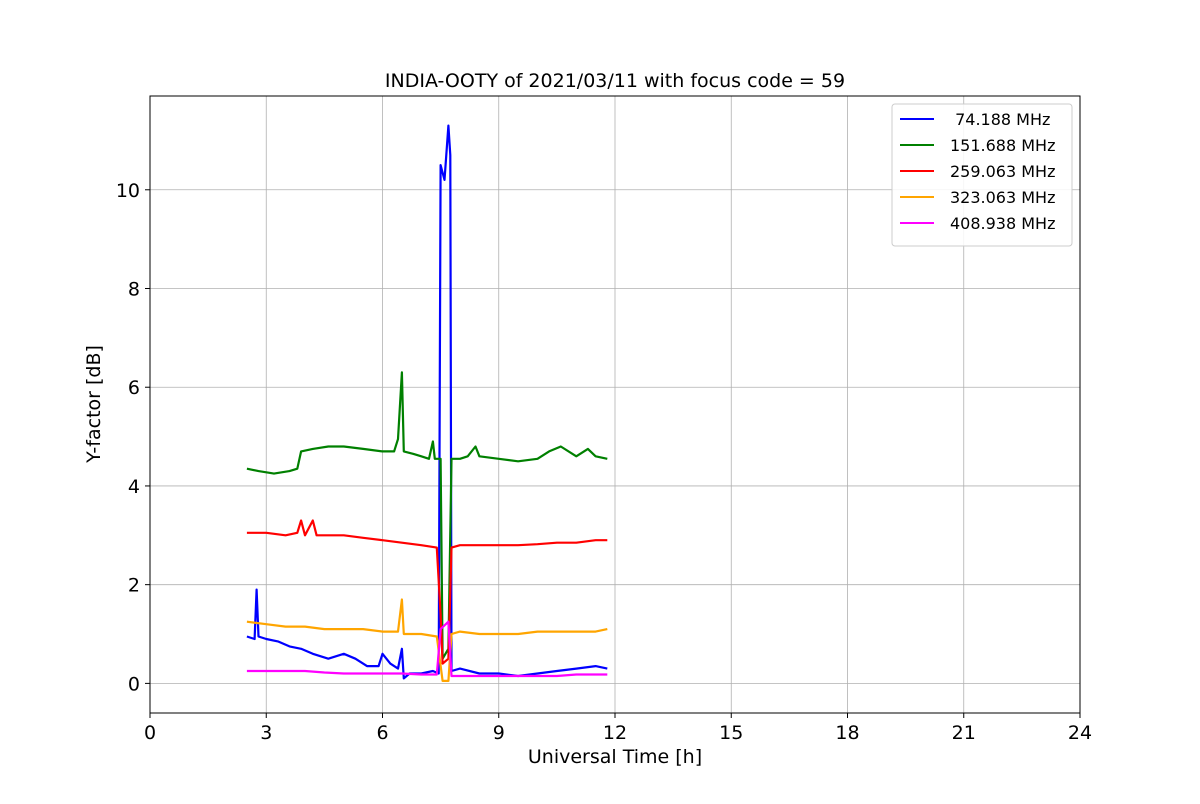  Describe the element at coordinates (847, 733) in the screenshot. I see `x-tick-label: 18` at that location.